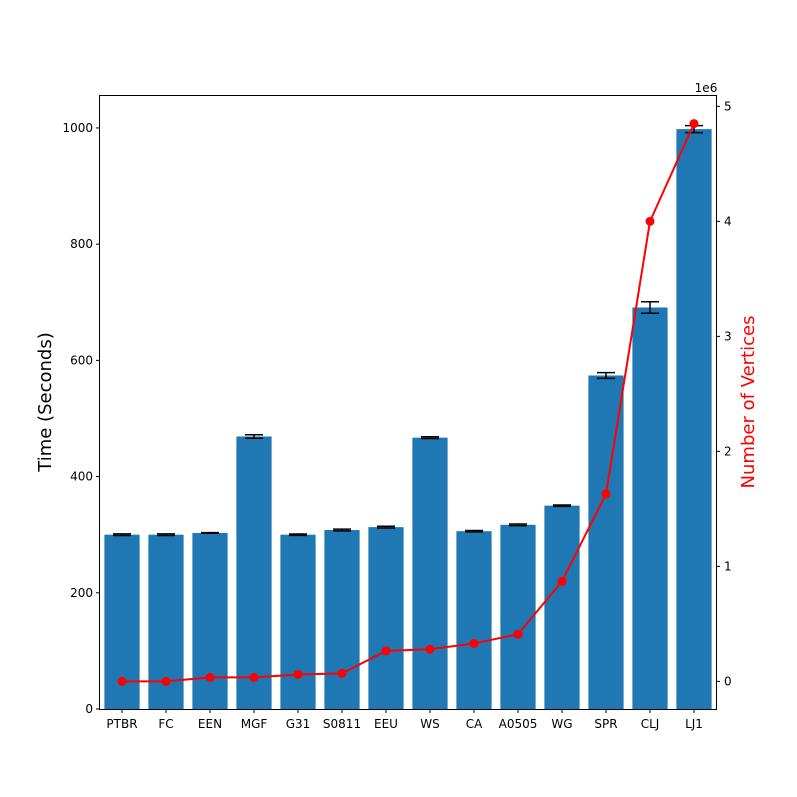  Describe the element at coordinates (386, 724) in the screenshot. I see `x-tick-label: EEU` at that location.